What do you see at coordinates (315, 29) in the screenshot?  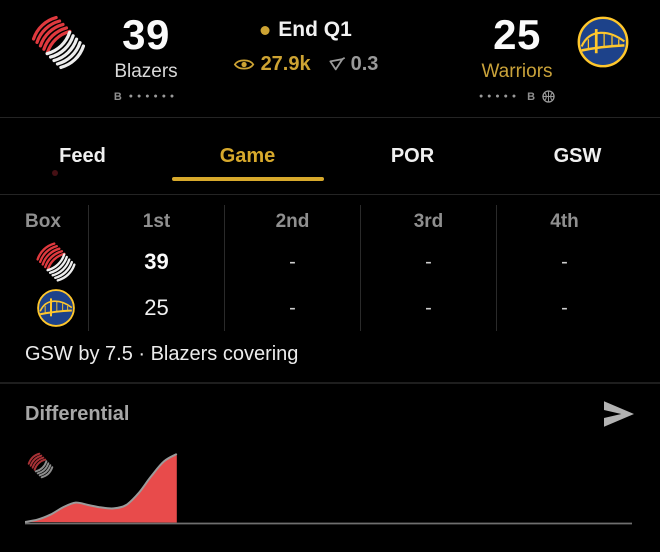 I see `period-status-label: End Q1` at bounding box center [315, 29].